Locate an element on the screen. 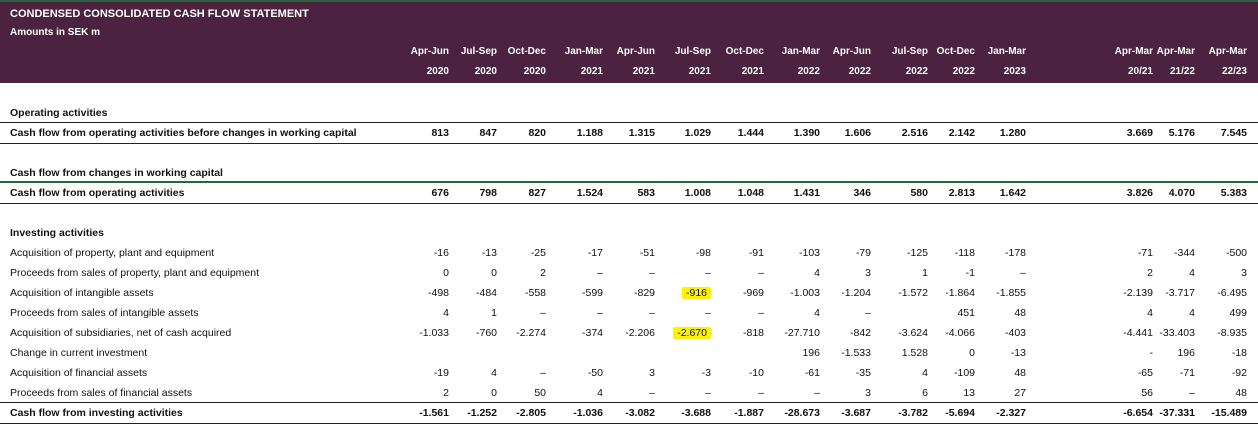 The height and width of the screenshot is (431, 1258). statement-subtitle: Amounts in SEK m is located at coordinates (55, 32).